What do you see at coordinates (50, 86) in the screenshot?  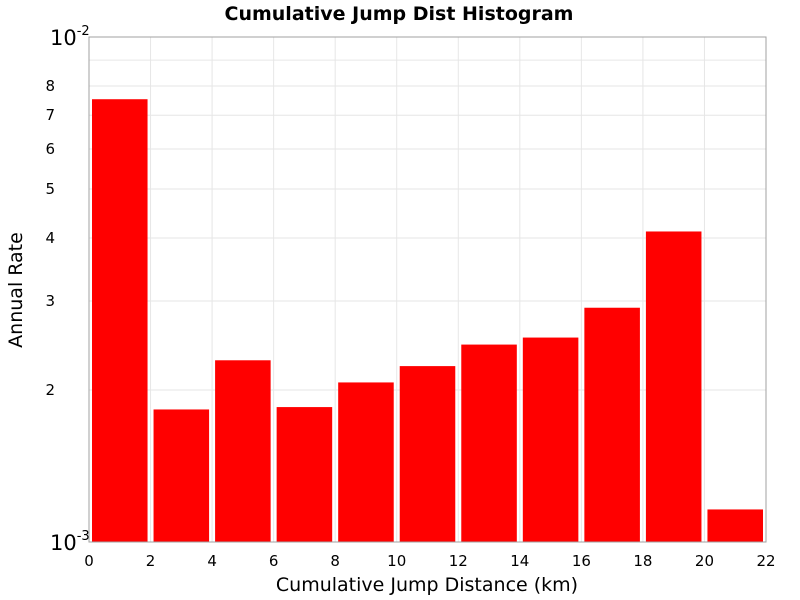 I see `y-tick-label: 8` at bounding box center [50, 86].